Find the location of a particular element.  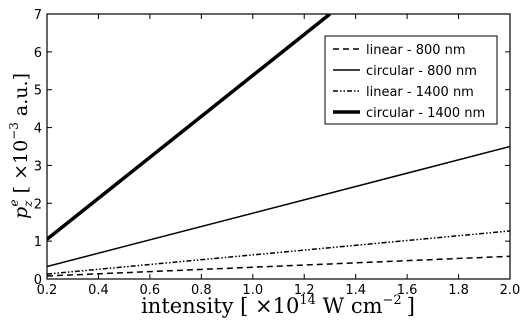

y-tick-label: 2 is located at coordinates (38, 204).